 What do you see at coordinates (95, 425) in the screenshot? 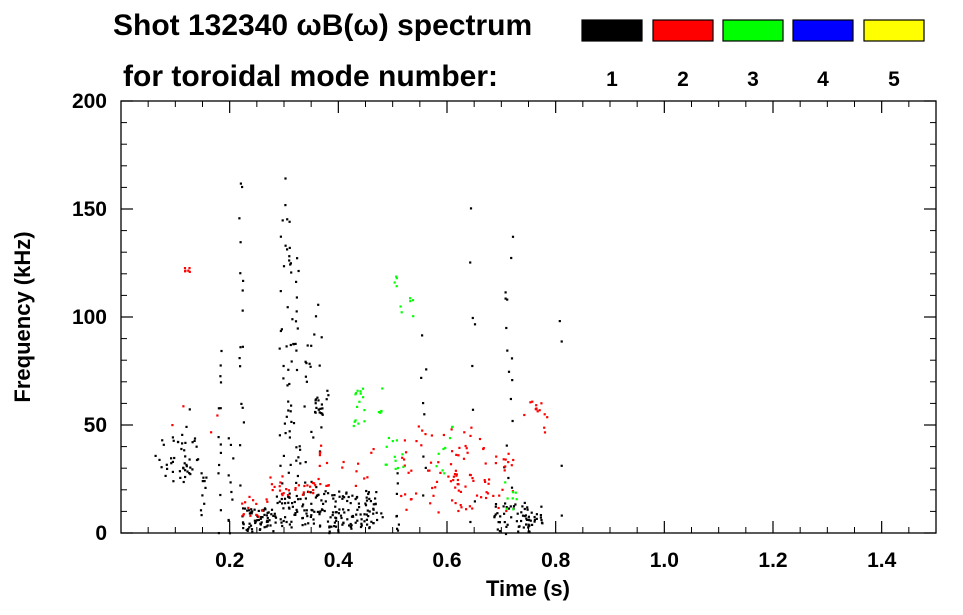
I see `y-tick-label: 50` at bounding box center [95, 425].